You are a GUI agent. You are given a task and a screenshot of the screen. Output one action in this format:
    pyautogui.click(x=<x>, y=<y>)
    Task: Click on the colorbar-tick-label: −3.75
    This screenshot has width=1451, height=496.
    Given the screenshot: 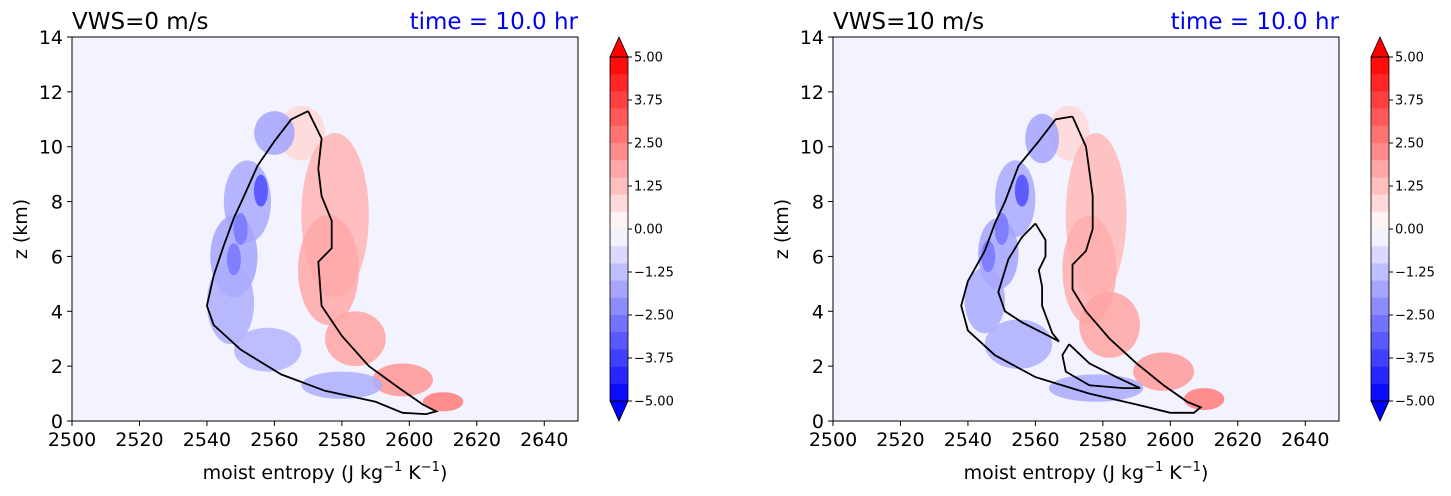 What is the action you would take?
    pyautogui.click(x=654, y=359)
    